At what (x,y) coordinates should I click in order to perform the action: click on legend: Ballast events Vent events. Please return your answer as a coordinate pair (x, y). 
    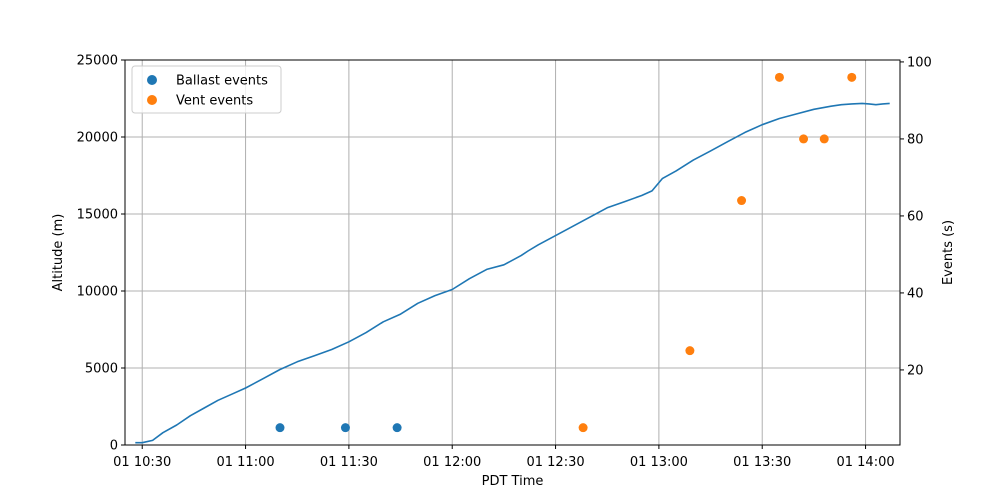
    Looking at the image, I should click on (206, 89).